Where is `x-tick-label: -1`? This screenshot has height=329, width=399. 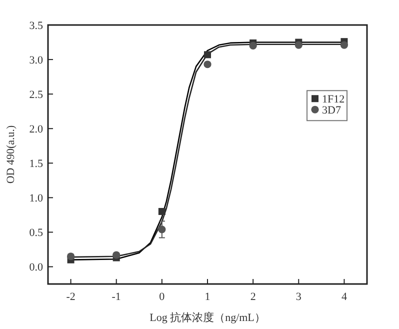
x-tick-label: -1 is located at coordinates (116, 297).